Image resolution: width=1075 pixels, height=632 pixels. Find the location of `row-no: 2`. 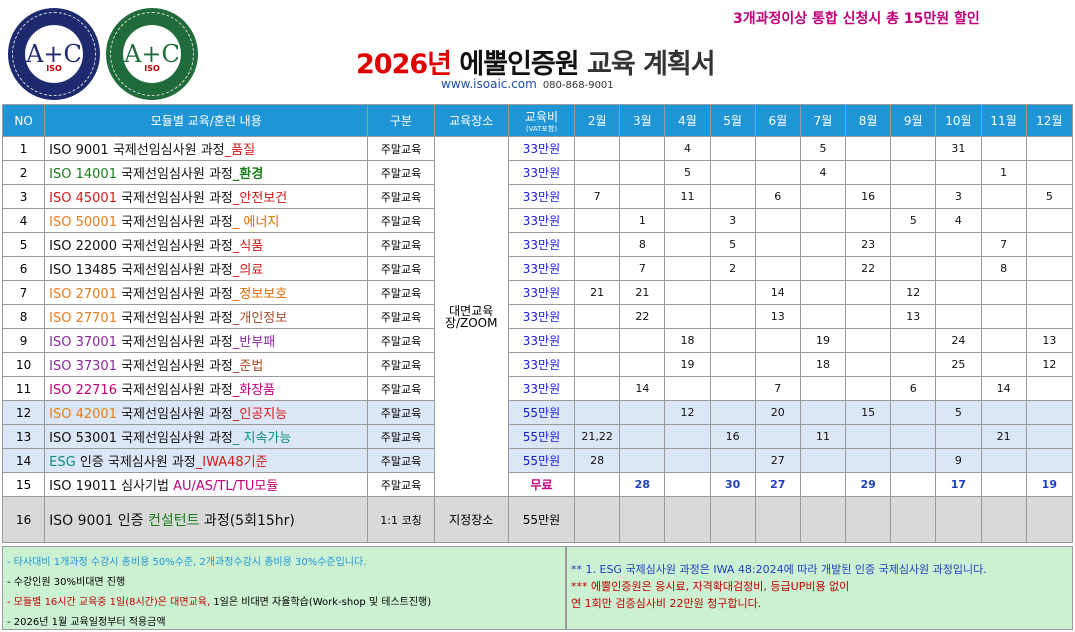

row-no: 2 is located at coordinates (23, 172).